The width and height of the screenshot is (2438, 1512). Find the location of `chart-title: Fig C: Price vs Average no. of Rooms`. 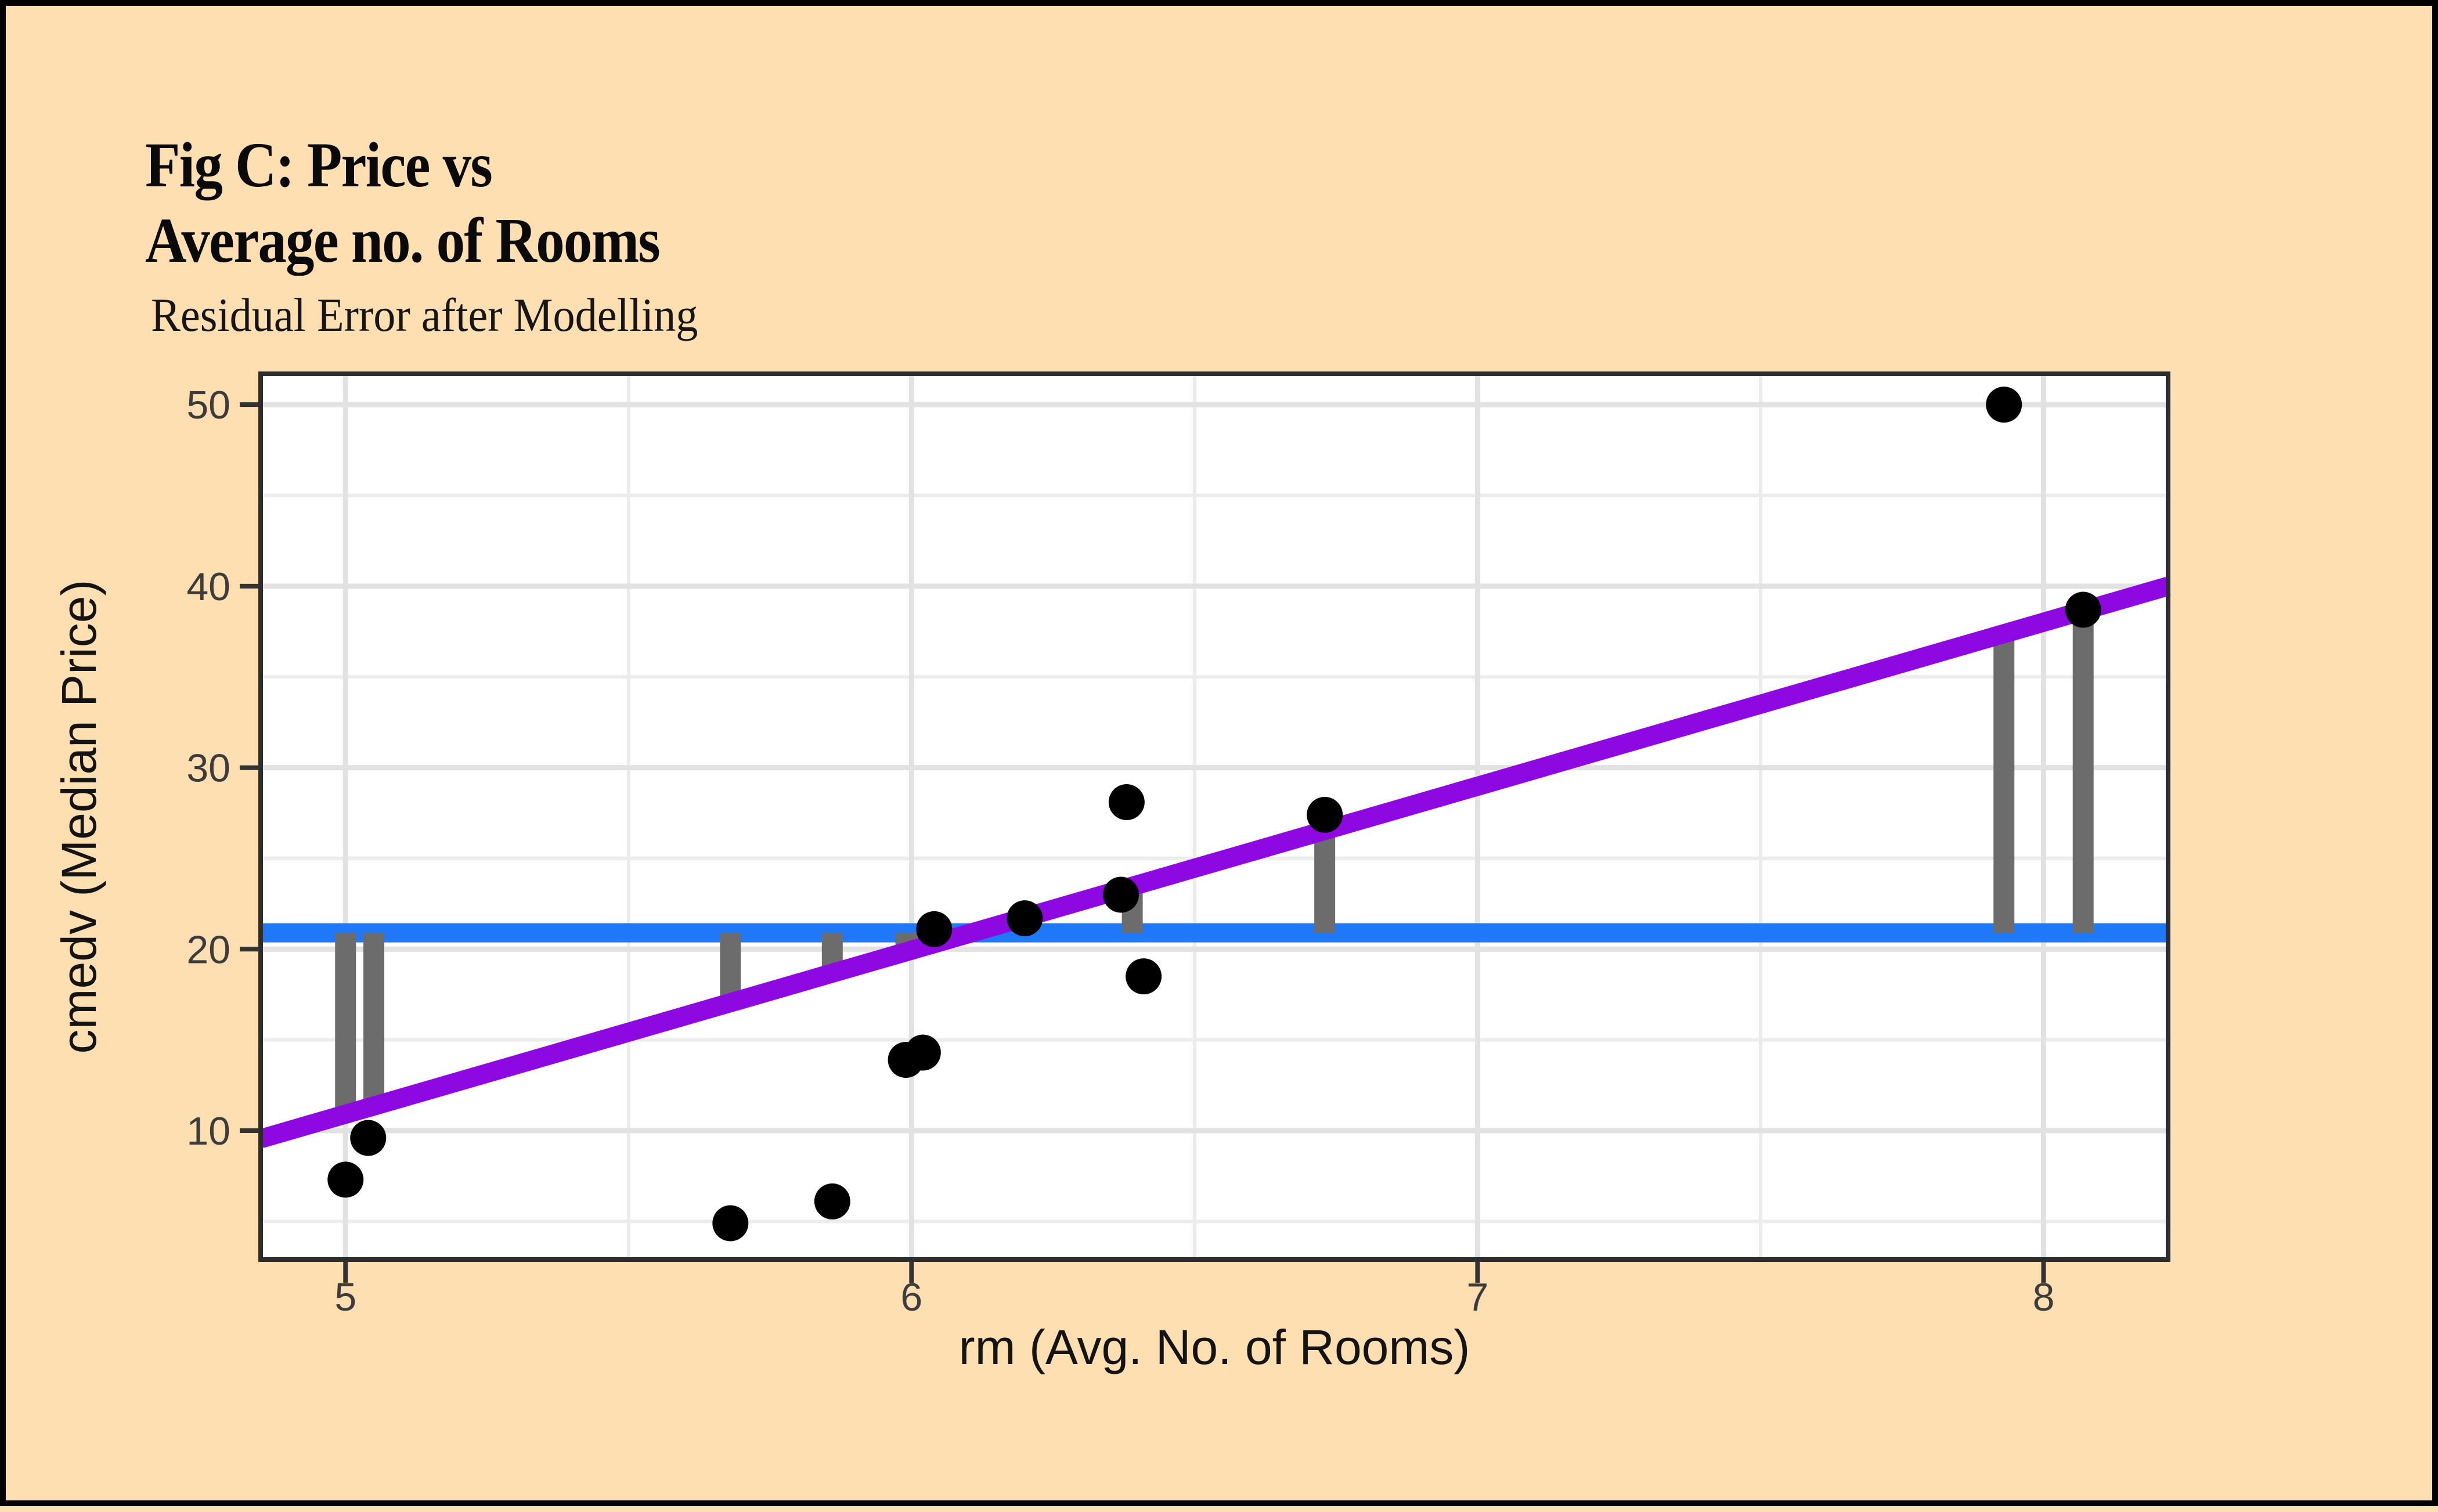

chart-title: Fig C: Price vs Average no. of Rooms is located at coordinates (403, 203).